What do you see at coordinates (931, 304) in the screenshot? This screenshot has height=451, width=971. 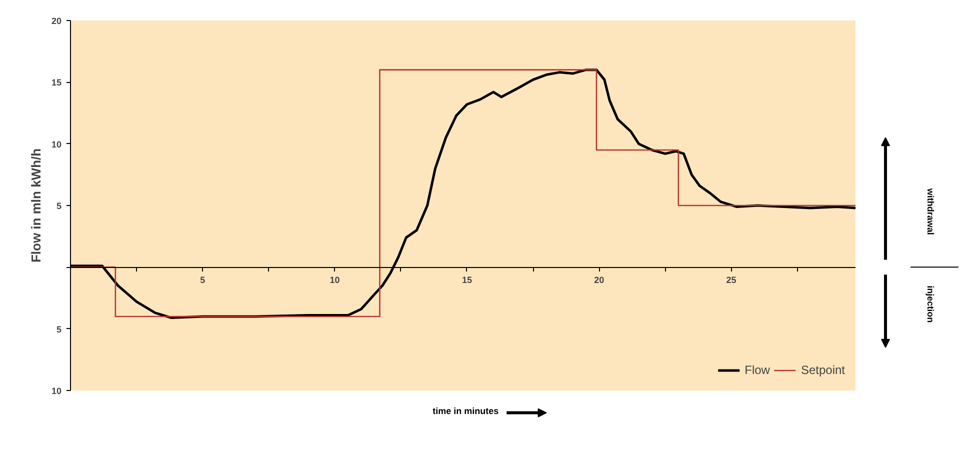 I see `text: injection` at bounding box center [931, 304].